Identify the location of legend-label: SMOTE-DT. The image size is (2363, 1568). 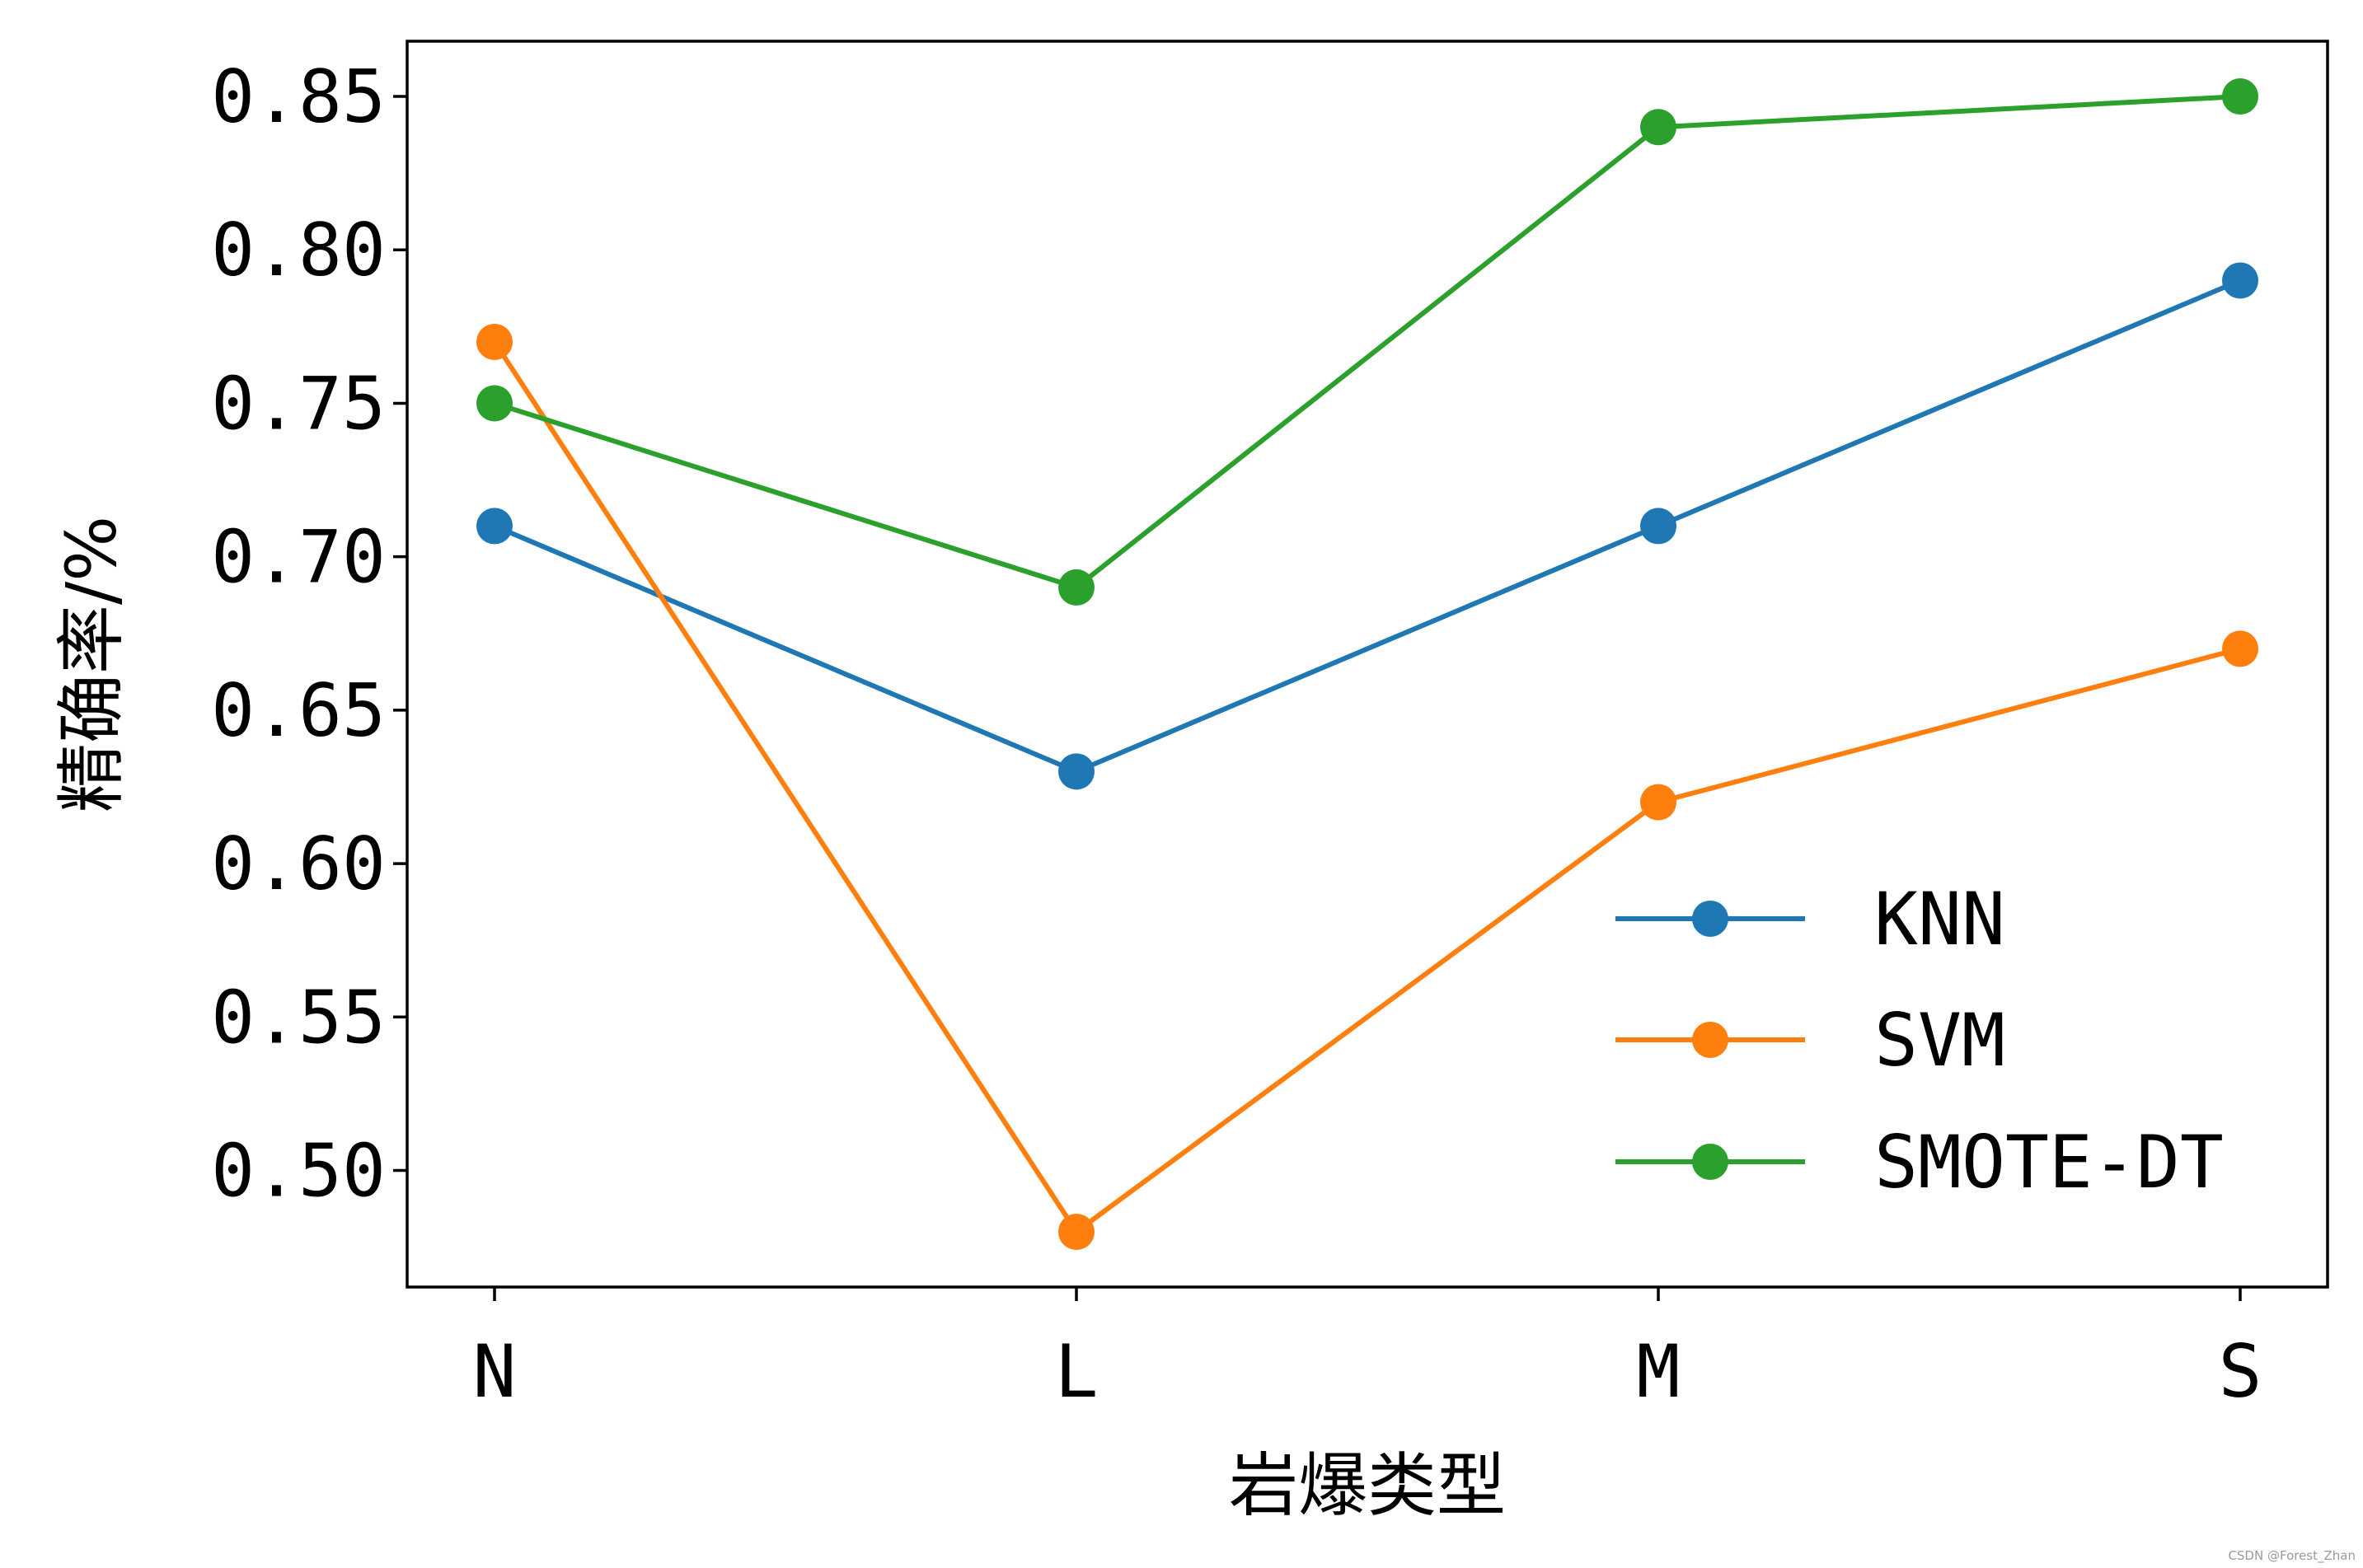
(2049, 1162).